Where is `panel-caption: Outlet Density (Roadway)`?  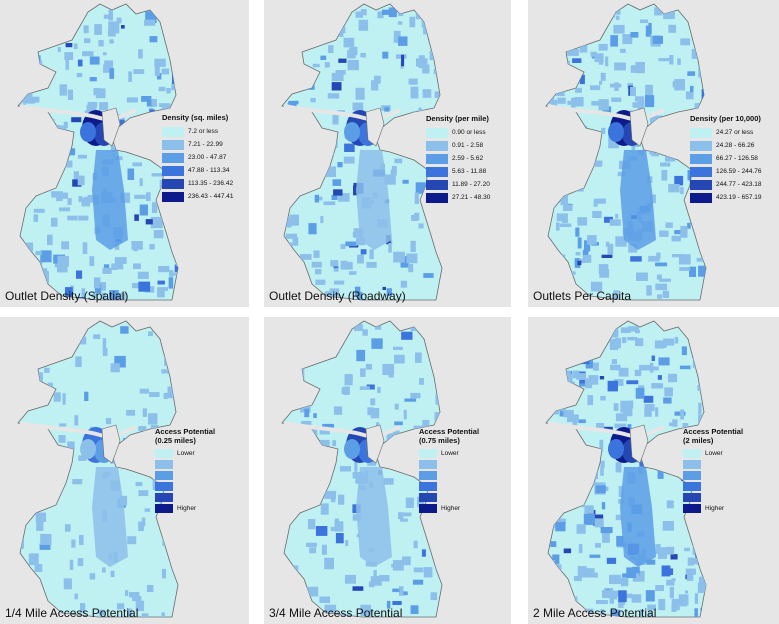 panel-caption: Outlet Density (Roadway) is located at coordinates (337, 296).